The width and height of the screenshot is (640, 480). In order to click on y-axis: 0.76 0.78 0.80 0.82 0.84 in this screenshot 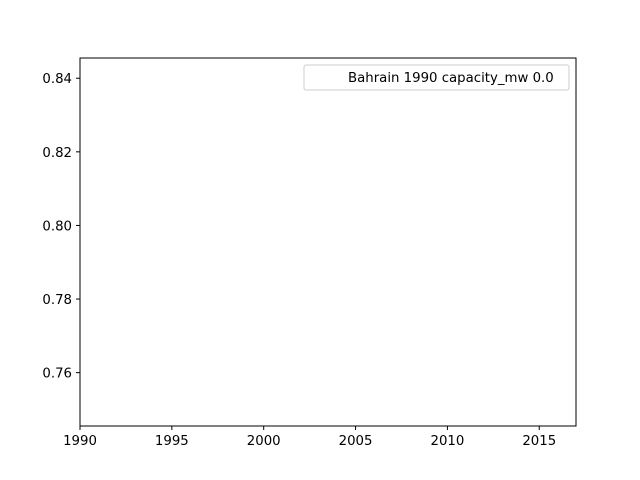, I will do `click(61, 227)`.